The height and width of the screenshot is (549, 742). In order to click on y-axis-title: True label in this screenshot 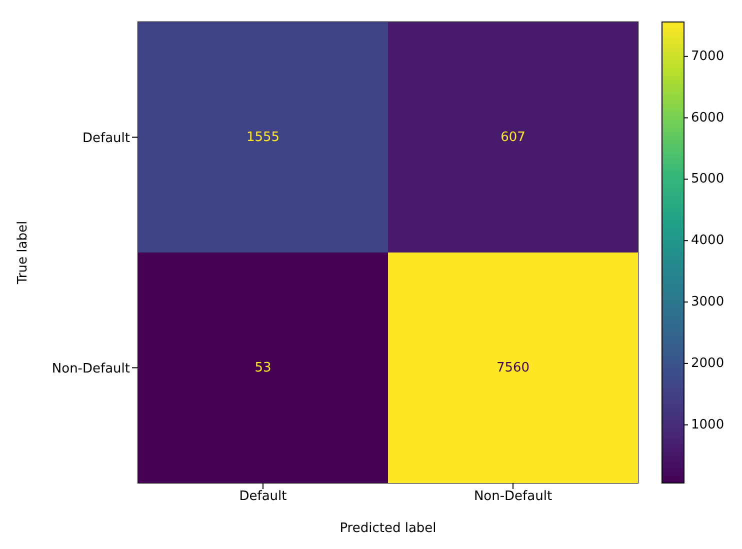, I will do `click(23, 253)`.